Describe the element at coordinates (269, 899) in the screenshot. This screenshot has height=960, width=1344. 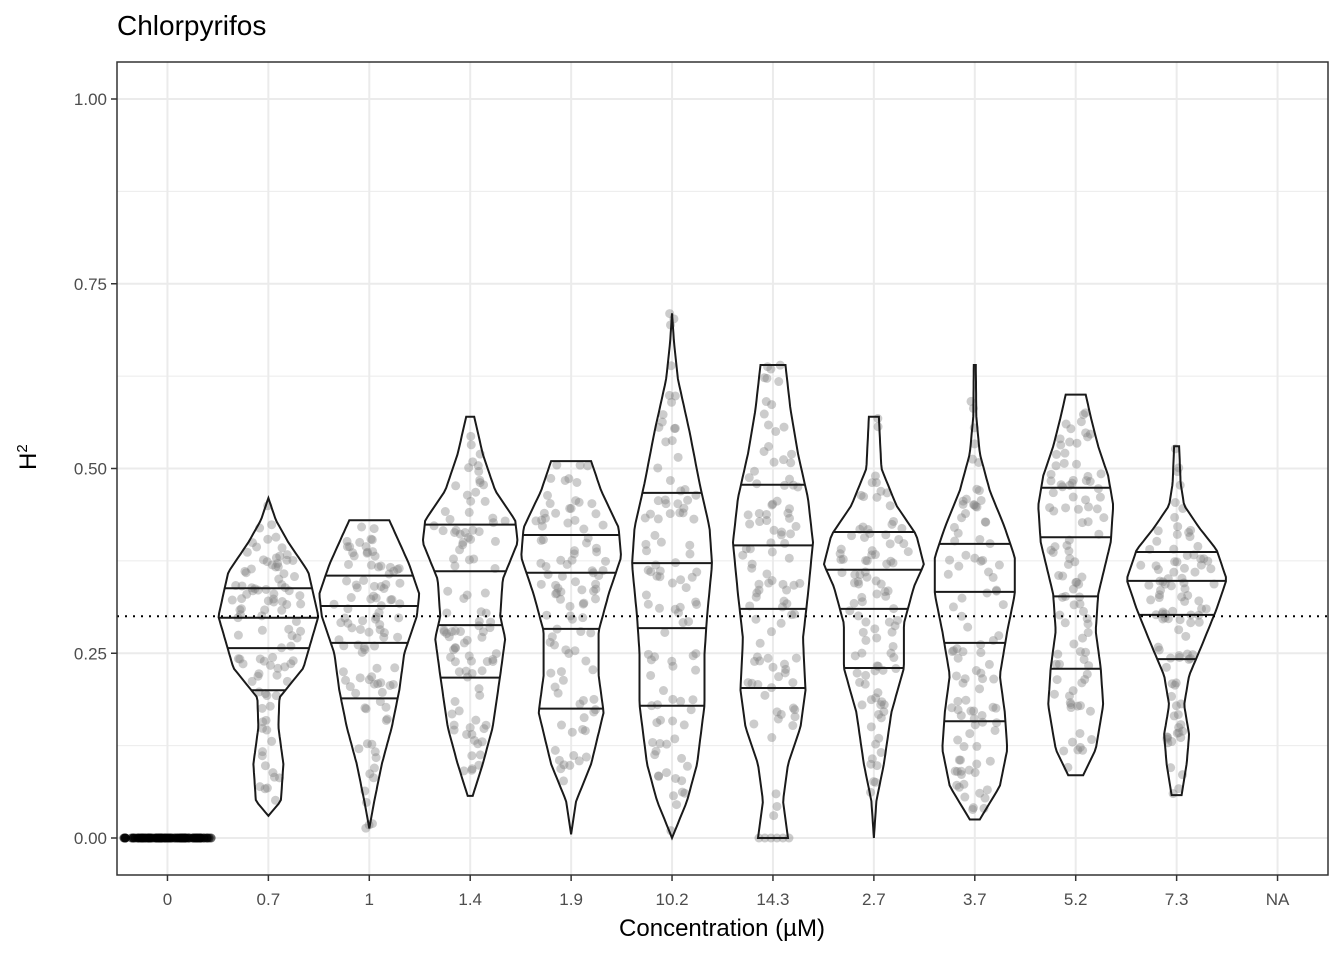
I see `x-tick-label: 0.7` at that location.